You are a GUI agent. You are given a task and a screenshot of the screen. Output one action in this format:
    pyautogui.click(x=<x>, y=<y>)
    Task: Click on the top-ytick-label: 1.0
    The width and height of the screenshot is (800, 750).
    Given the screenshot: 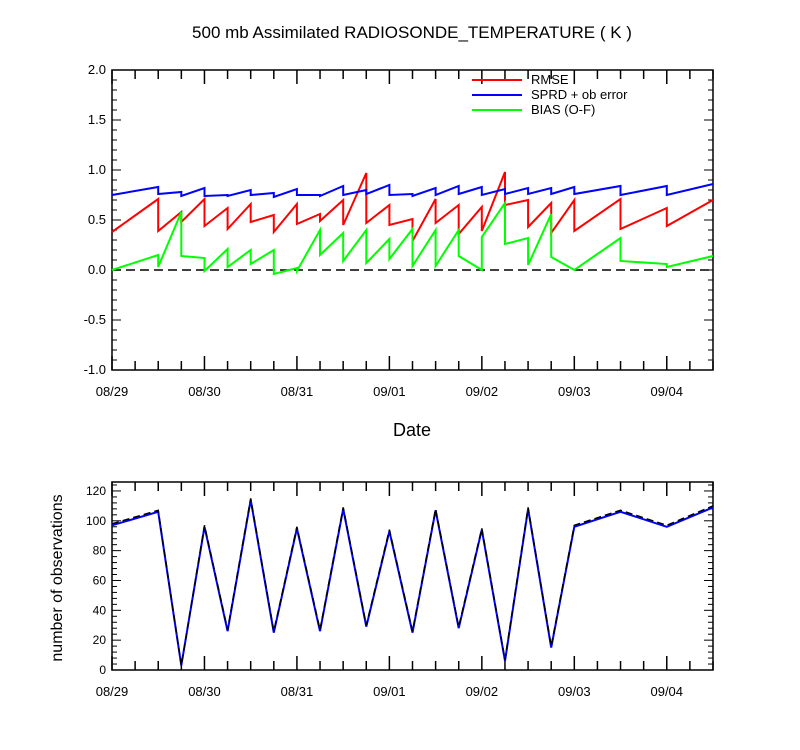 What is the action you would take?
    pyautogui.click(x=97, y=169)
    